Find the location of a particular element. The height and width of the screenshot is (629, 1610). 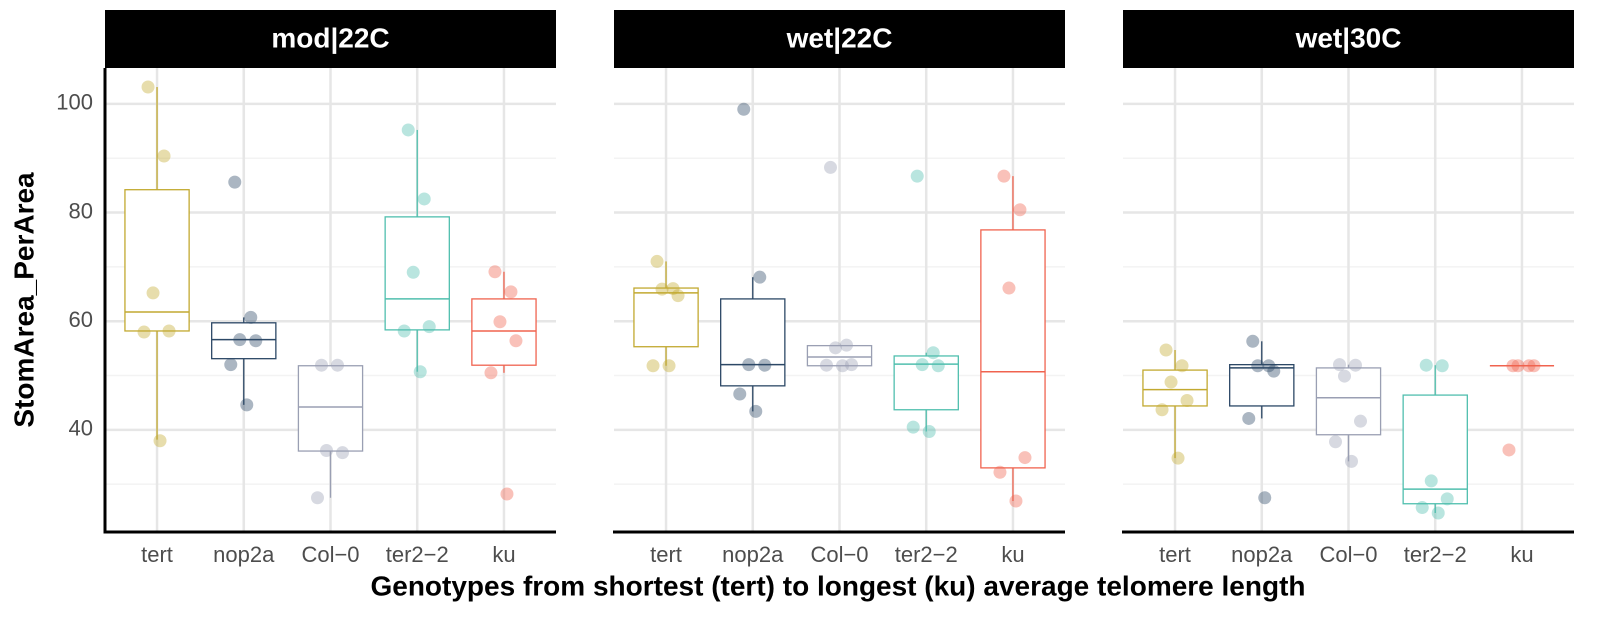

facet-title: wet|30C is located at coordinates (1348, 37).